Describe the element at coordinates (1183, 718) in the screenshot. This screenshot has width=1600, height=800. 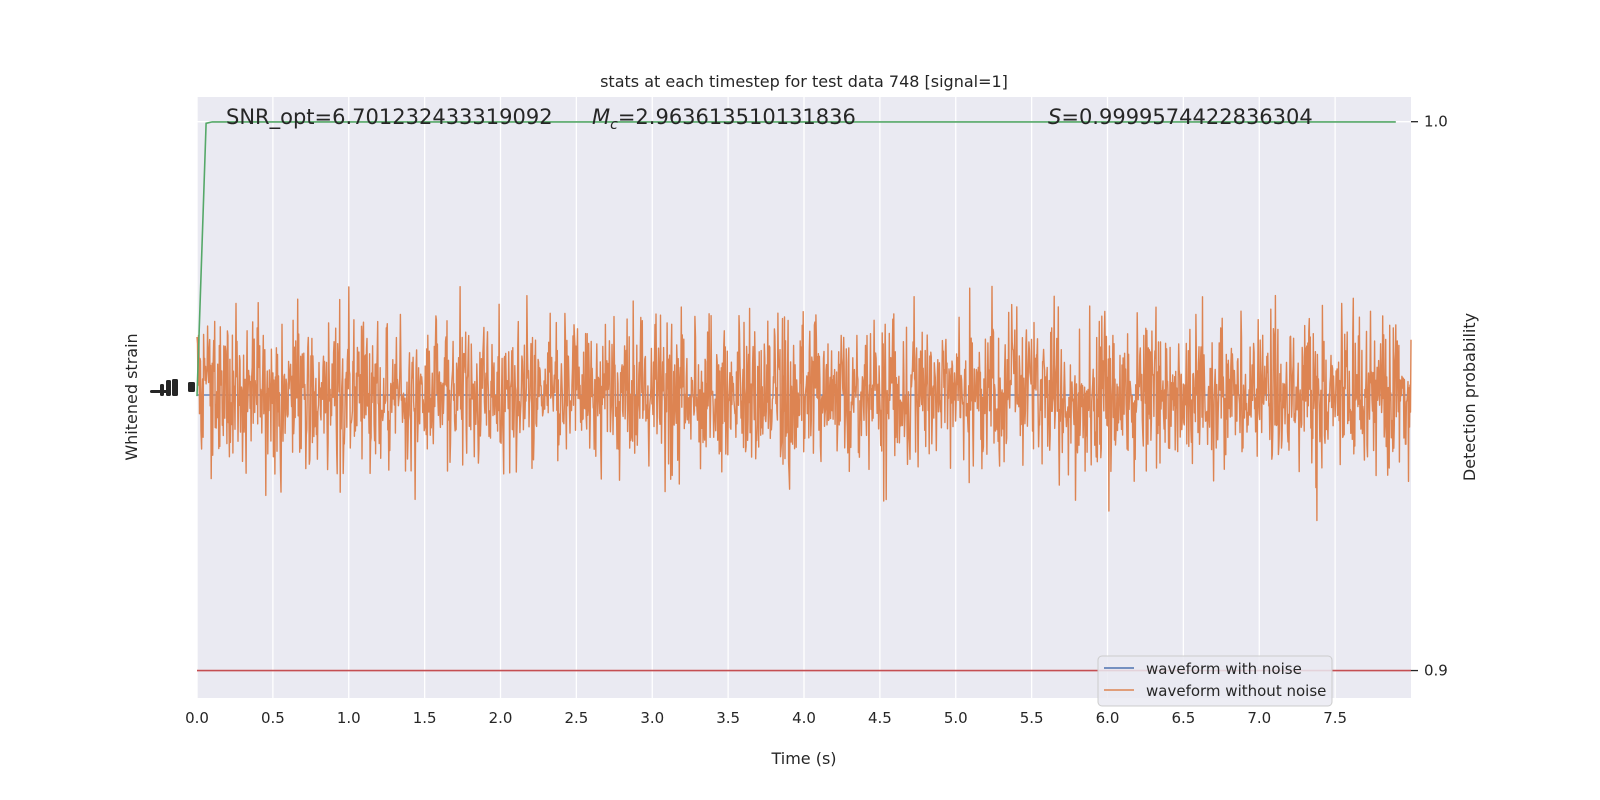
I see `x-tick-label: 6.5` at that location.